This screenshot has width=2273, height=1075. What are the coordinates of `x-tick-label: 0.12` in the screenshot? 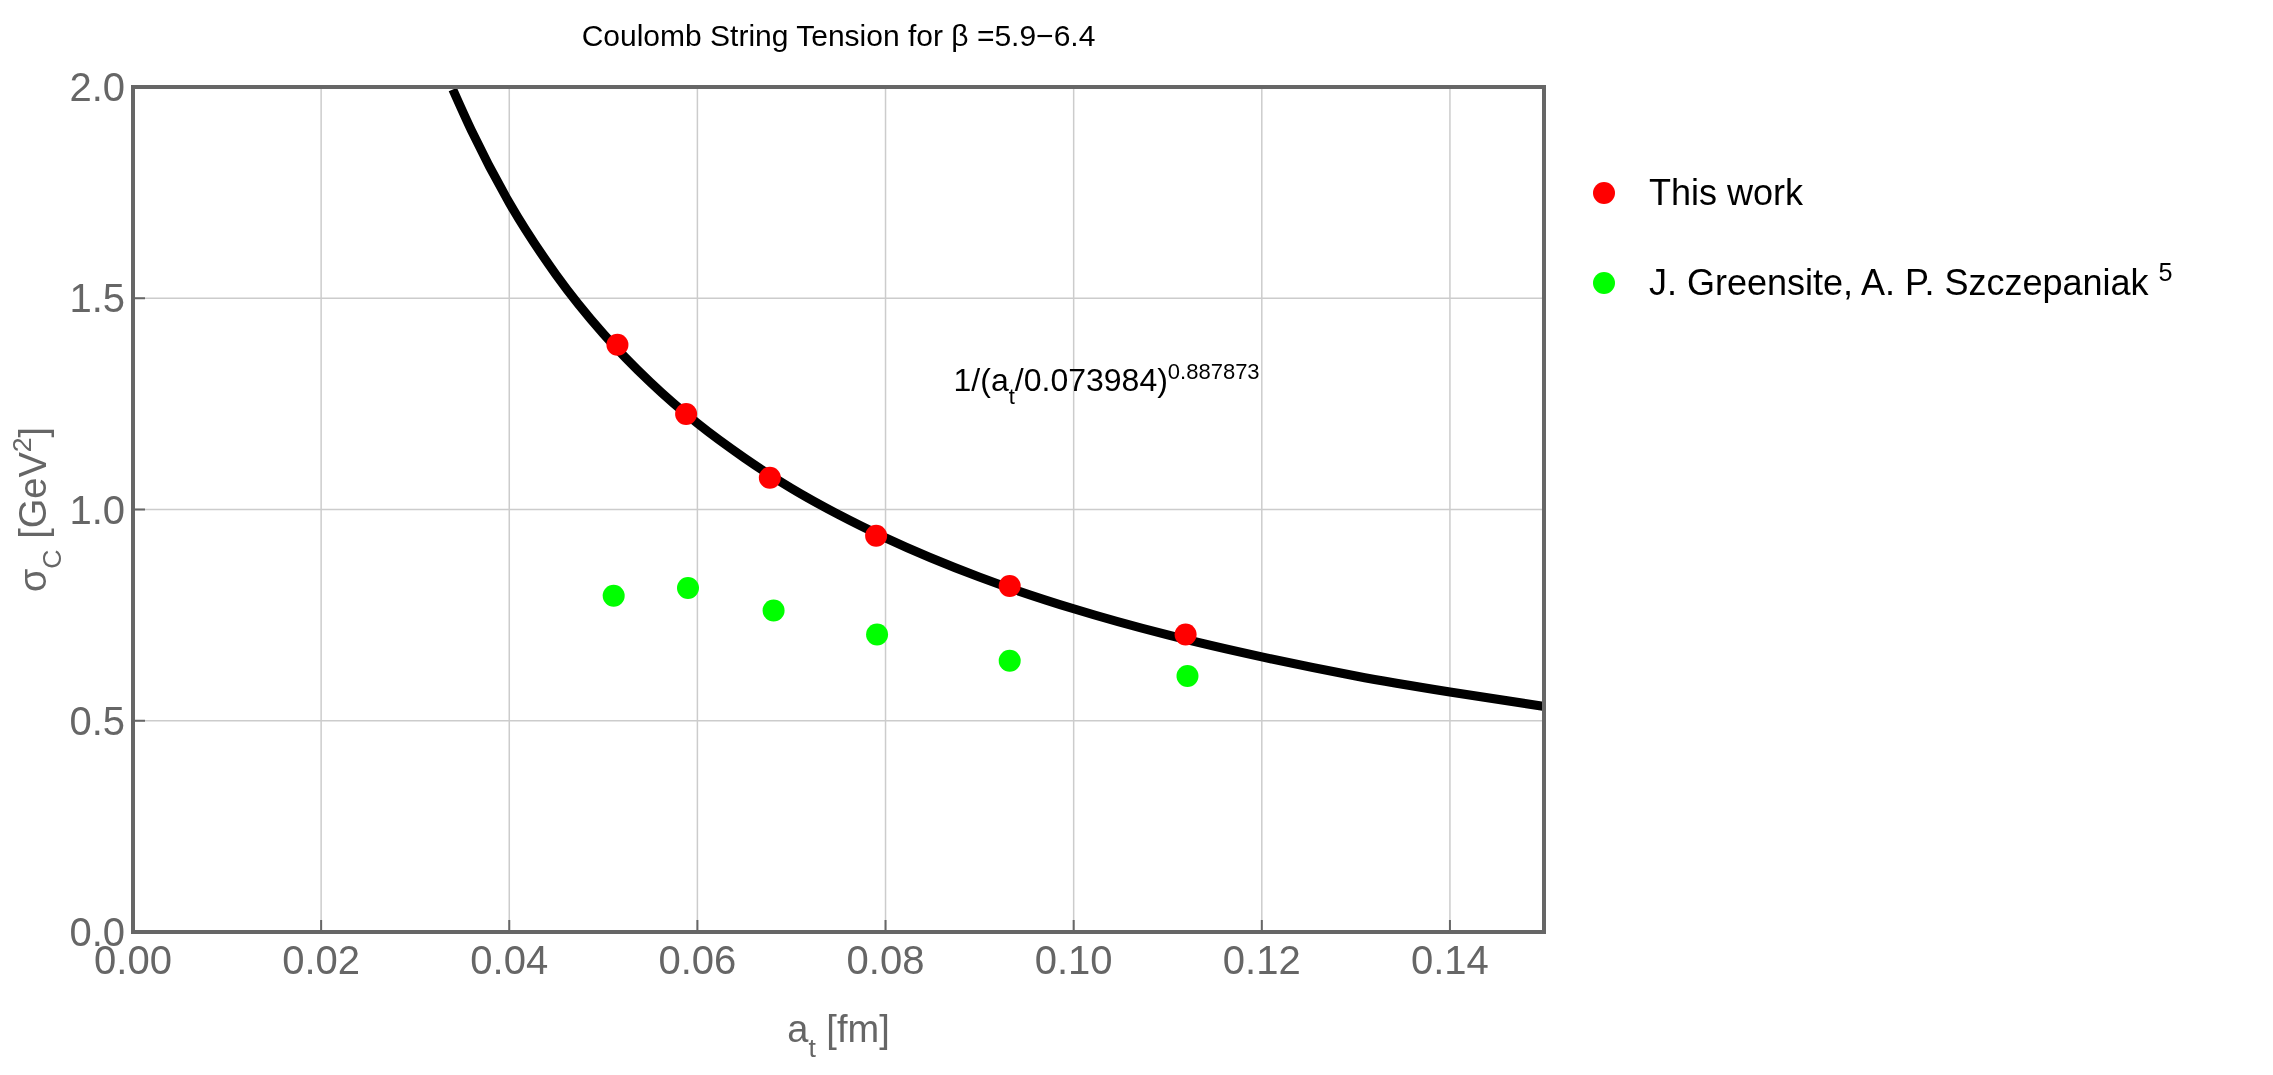 It's located at (1261, 960).